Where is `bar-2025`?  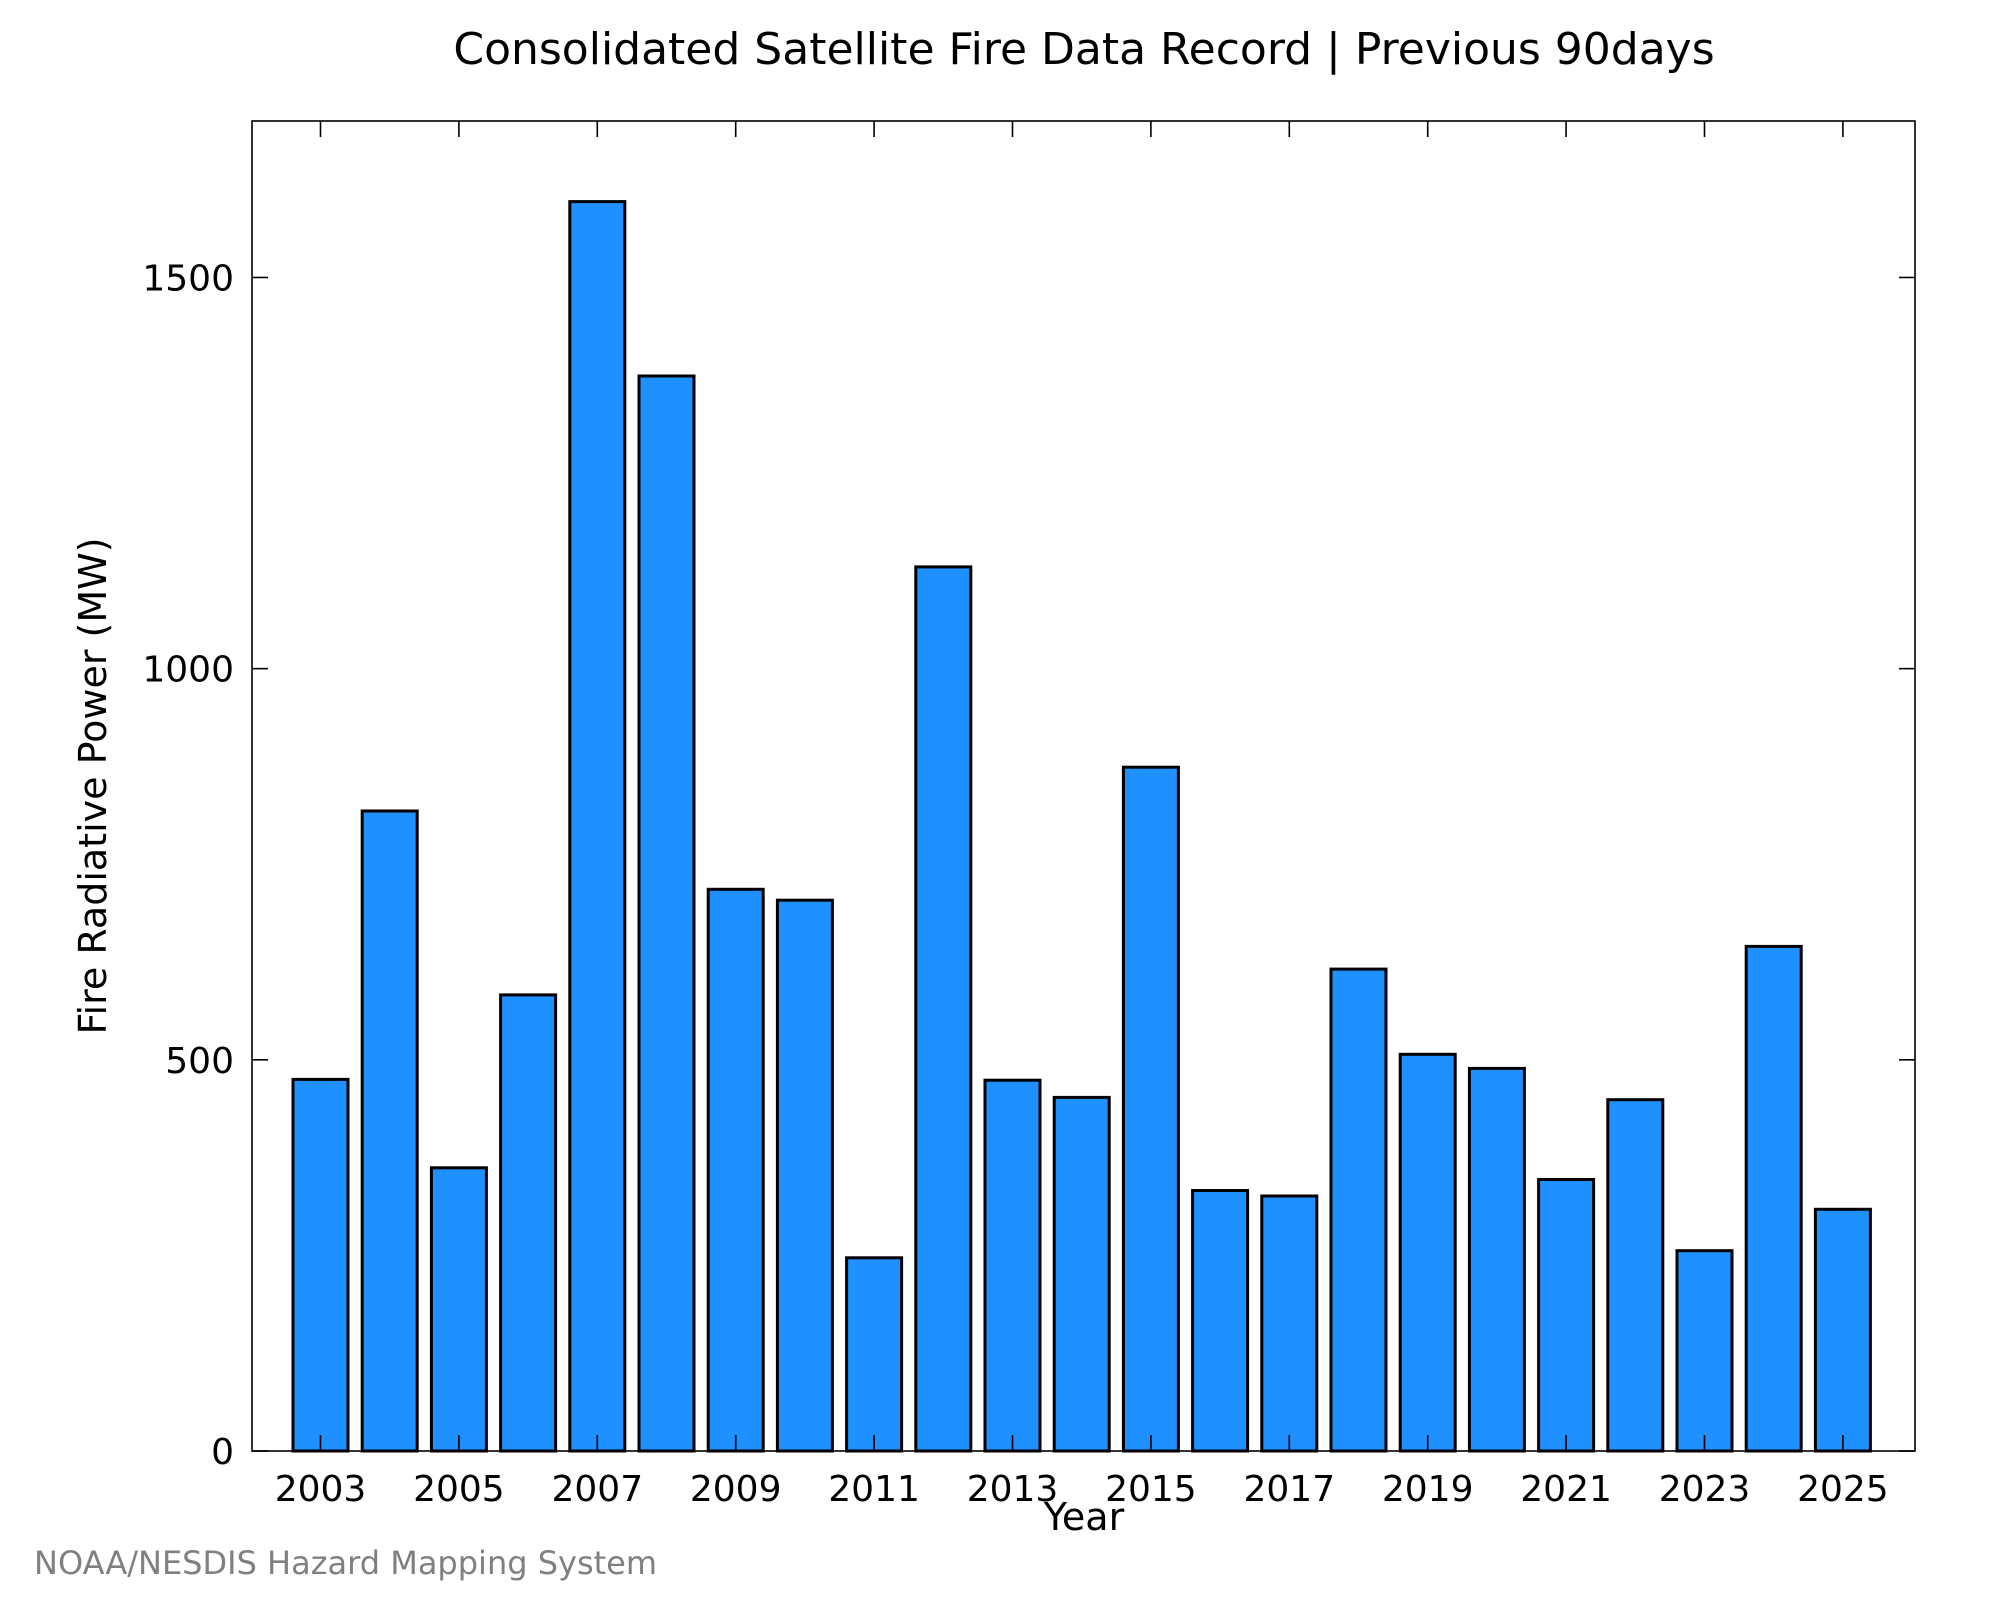 bar-2025 is located at coordinates (1842, 1330).